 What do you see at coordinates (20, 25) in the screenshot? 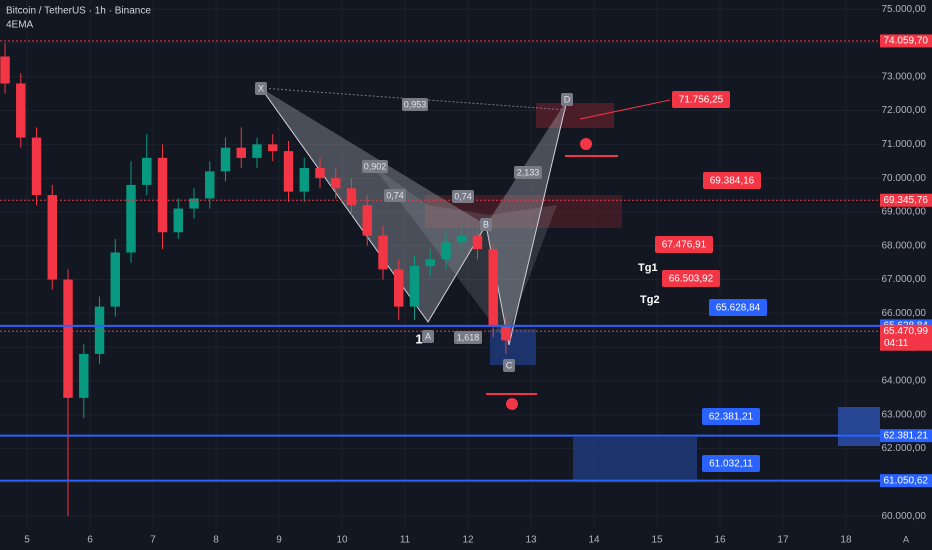
I see `indicator-label: 4EMA` at bounding box center [20, 25].